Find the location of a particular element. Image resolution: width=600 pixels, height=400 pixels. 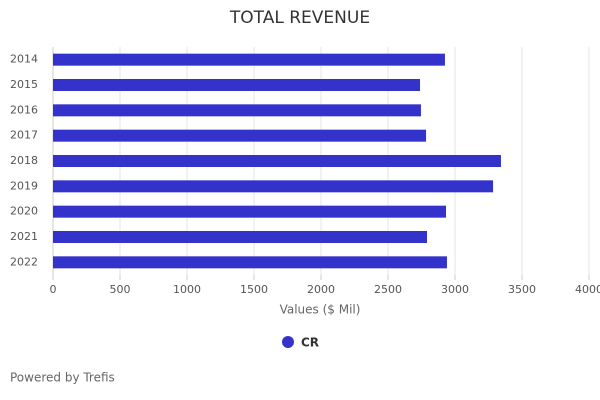

x-tick-label: 1500 is located at coordinates (254, 289).